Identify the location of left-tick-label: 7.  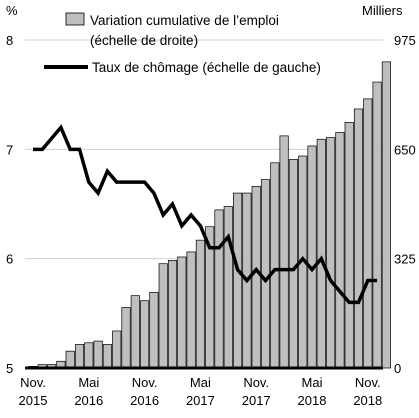
(9, 149).